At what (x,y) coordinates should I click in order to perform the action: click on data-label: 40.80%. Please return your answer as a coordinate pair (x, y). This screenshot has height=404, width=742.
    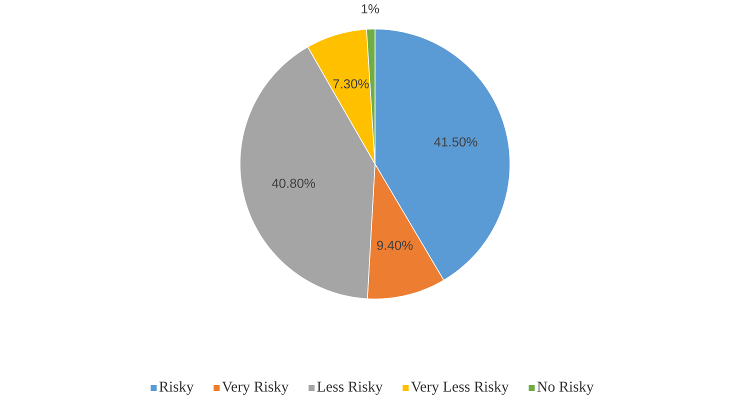
    Looking at the image, I should click on (294, 183).